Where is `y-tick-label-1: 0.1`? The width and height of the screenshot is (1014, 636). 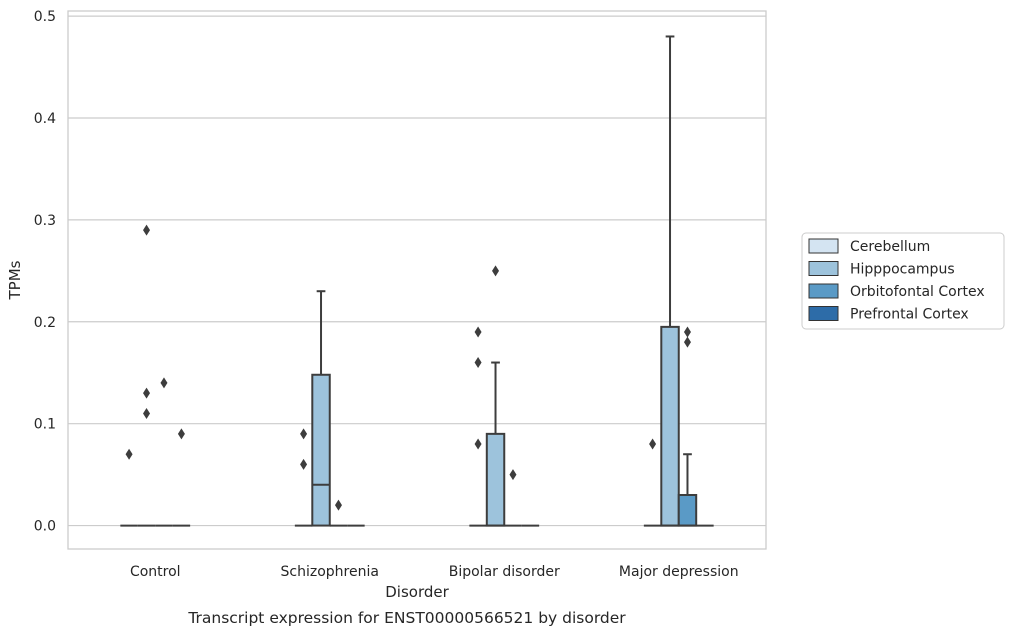
y-tick-label-1: 0.1 is located at coordinates (45, 425).